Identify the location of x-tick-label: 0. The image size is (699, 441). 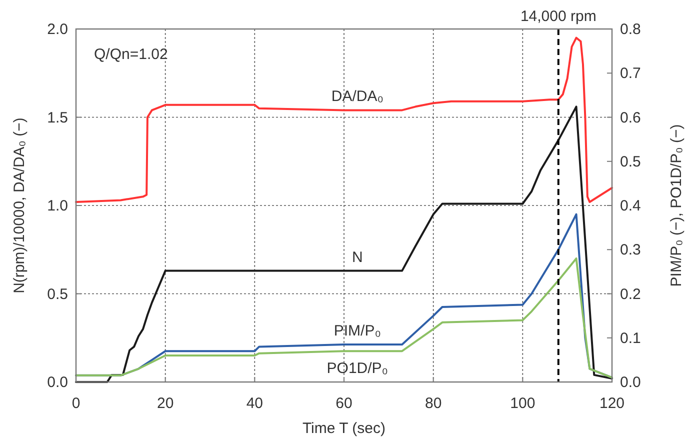
(76, 403).